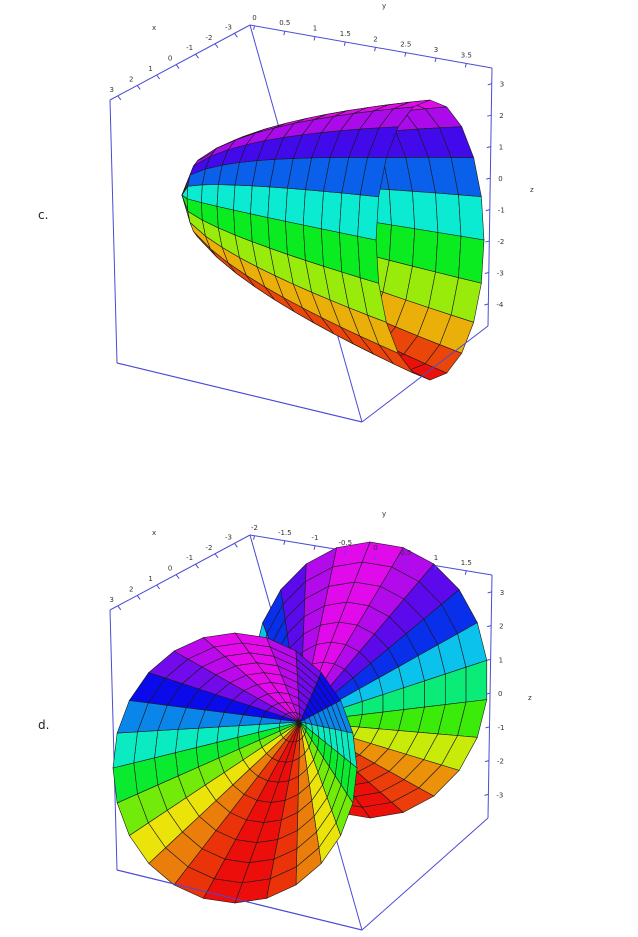 Image resolution: width=638 pixels, height=937 pixels. I want to click on x-tick-label: 3, so click(112, 90).